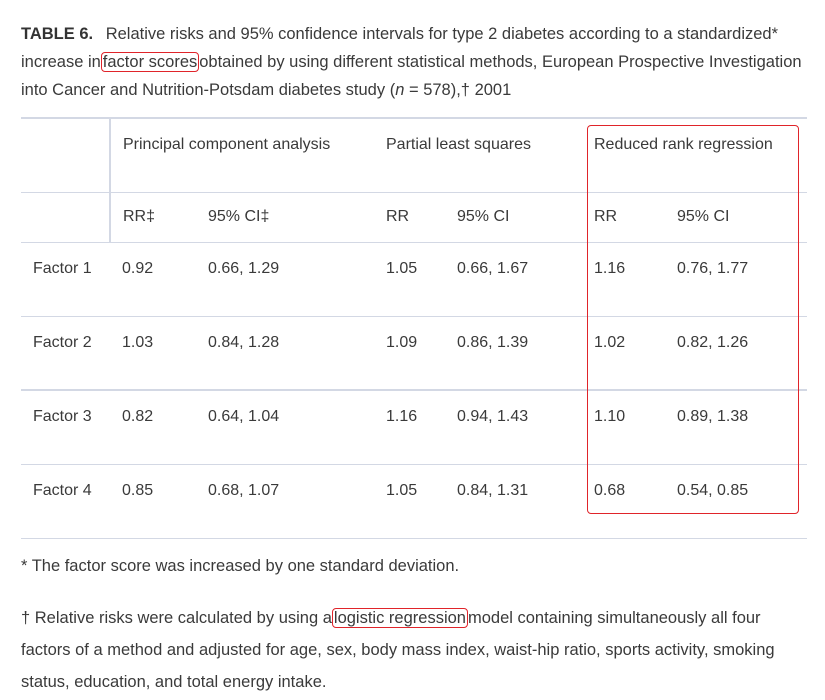 This screenshot has width=825, height=700. Describe the element at coordinates (159, 217) in the screenshot. I see `subheader-pca-rr: RR‡` at that location.